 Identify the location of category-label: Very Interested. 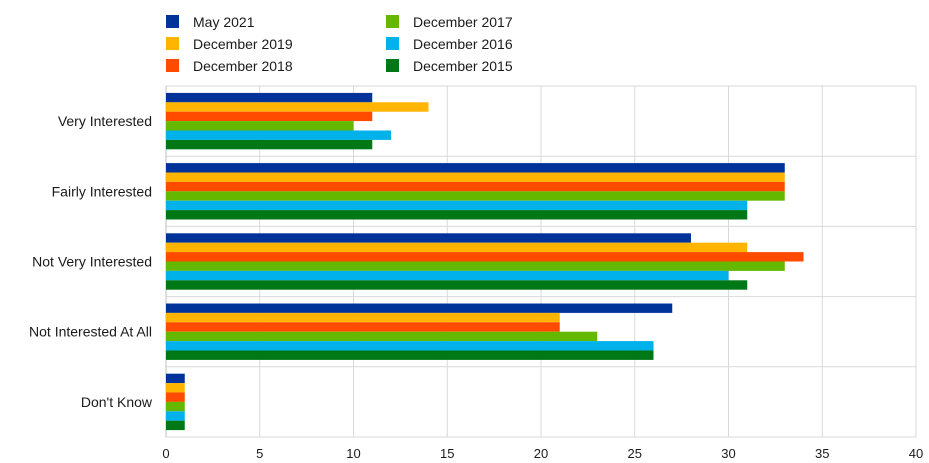
(105, 121).